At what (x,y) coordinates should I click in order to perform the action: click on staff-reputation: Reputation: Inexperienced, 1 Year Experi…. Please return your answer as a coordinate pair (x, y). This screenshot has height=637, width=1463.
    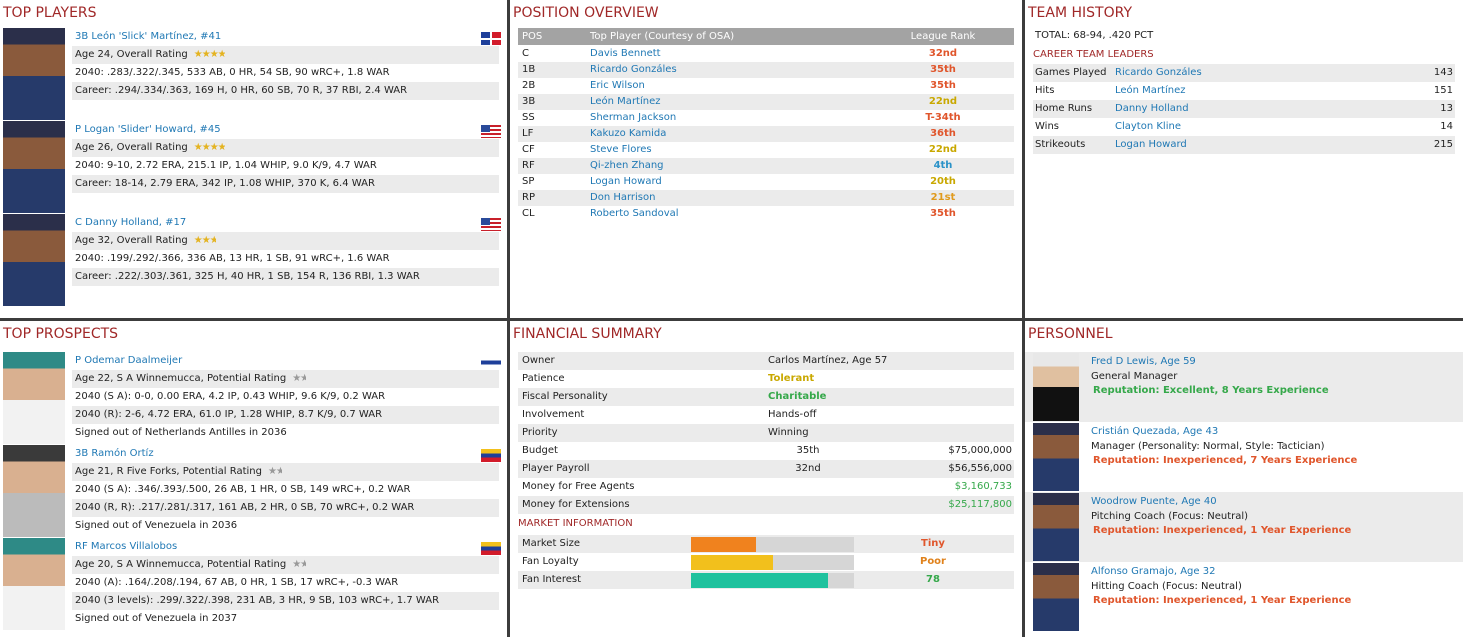
    Looking at the image, I should click on (1222, 600).